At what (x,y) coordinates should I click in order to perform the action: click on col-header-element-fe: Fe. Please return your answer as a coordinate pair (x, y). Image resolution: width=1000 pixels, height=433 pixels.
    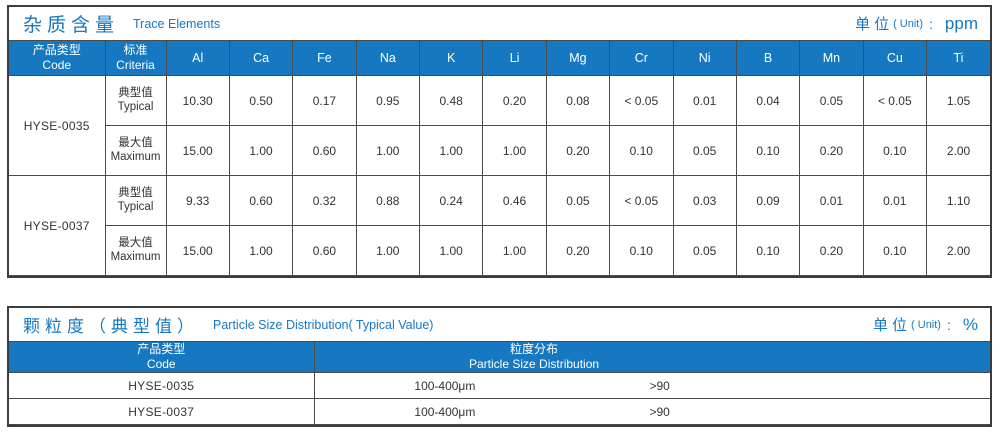
    Looking at the image, I should click on (324, 58).